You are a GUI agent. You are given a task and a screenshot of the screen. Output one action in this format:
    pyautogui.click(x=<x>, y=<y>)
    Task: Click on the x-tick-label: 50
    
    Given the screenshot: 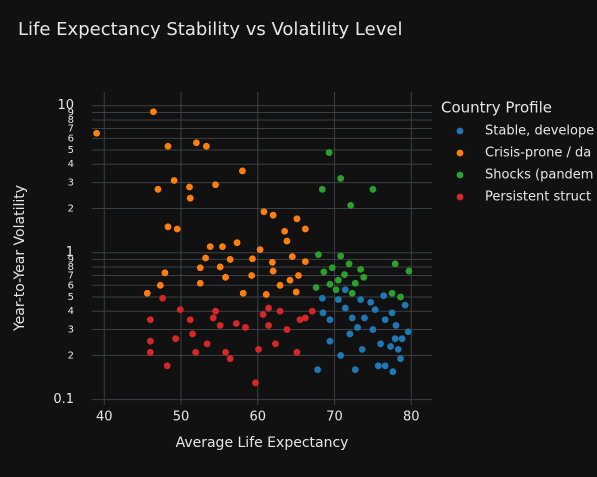 What is the action you would take?
    pyautogui.click(x=181, y=417)
    